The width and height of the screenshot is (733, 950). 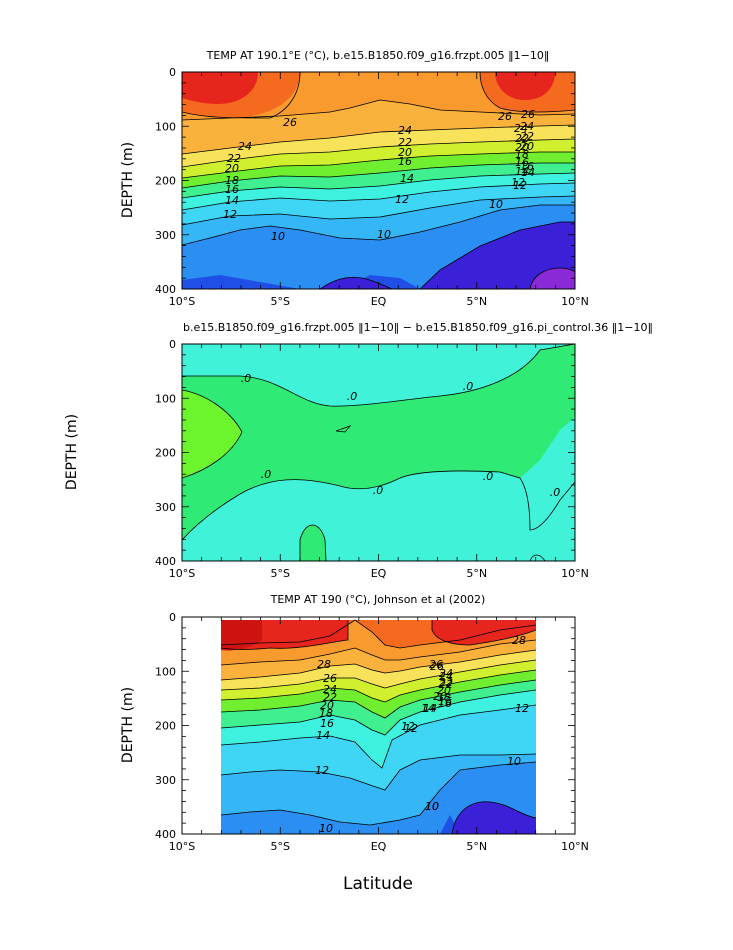 I want to click on x-axis-label: Latitude, so click(x=378, y=884).